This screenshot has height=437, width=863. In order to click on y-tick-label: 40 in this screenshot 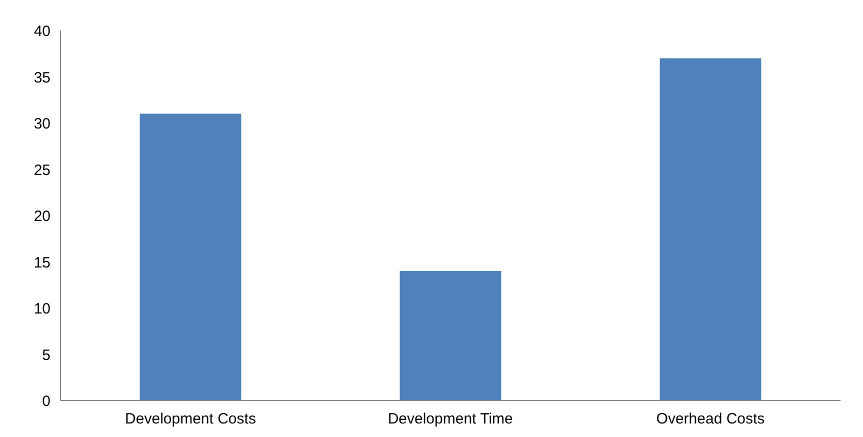, I will do `click(42, 31)`.